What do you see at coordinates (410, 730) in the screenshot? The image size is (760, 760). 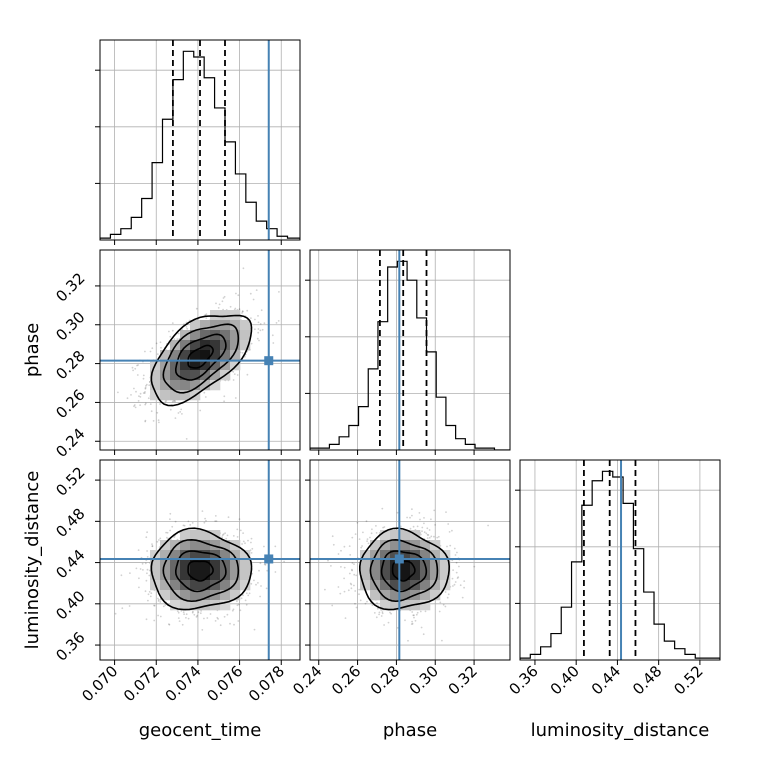 I see `x-axis-label-phase: phase` at bounding box center [410, 730].